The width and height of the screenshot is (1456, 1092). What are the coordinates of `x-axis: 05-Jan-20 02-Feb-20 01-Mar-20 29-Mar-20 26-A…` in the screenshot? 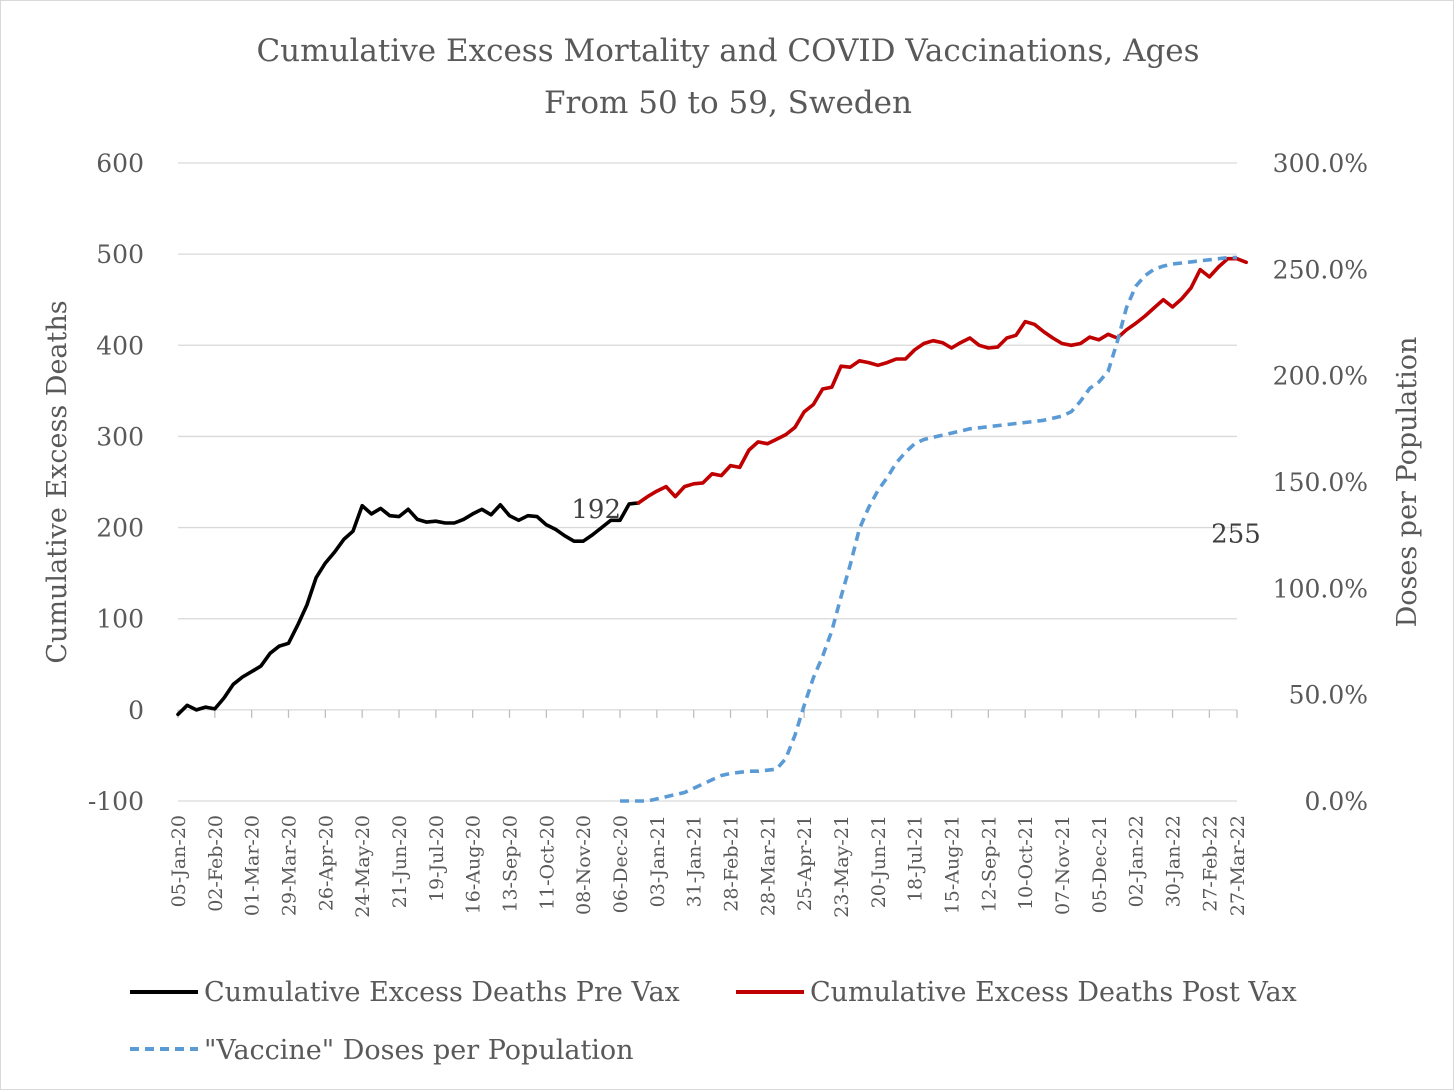 It's located at (708, 813).